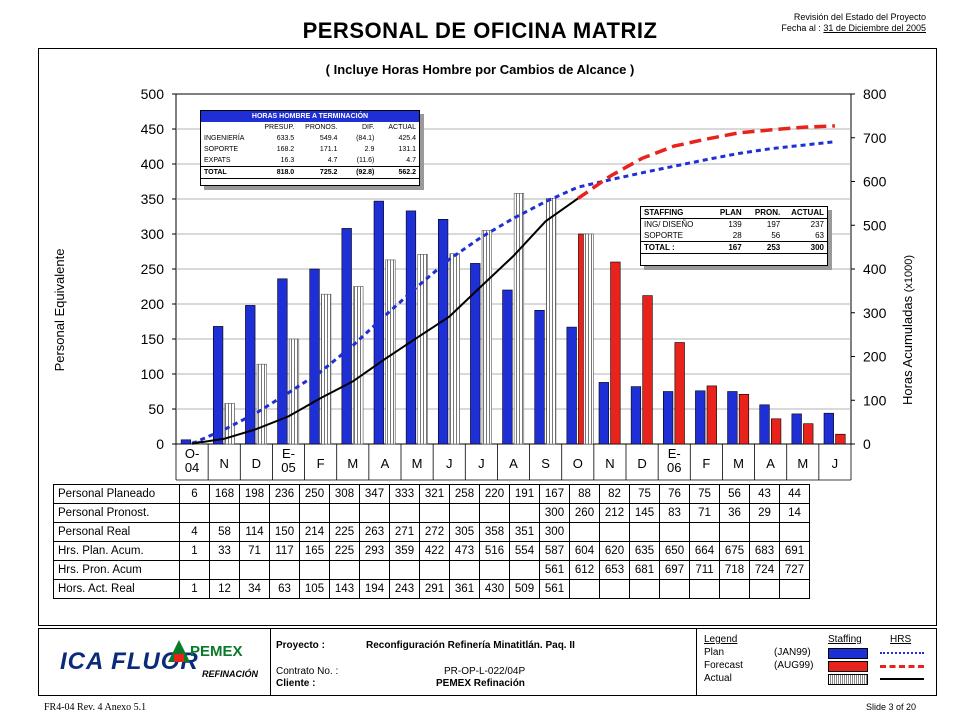 Image resolution: width=960 pixels, height=720 pixels. What do you see at coordinates (434, 551) in the screenshot?
I see `table-cell: 422` at bounding box center [434, 551].